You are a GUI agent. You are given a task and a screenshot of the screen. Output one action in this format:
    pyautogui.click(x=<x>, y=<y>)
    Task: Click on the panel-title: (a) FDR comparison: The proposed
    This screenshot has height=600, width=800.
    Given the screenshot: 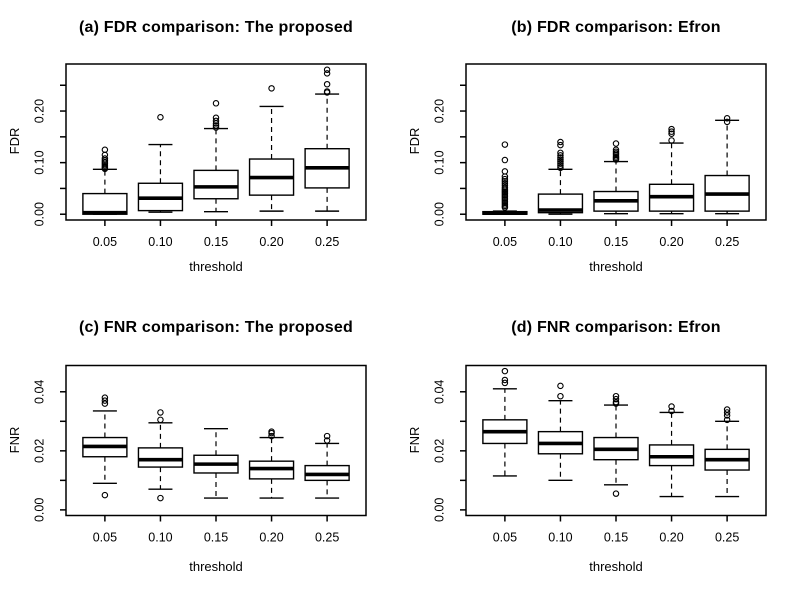 What is the action you would take?
    pyautogui.click(x=216, y=27)
    